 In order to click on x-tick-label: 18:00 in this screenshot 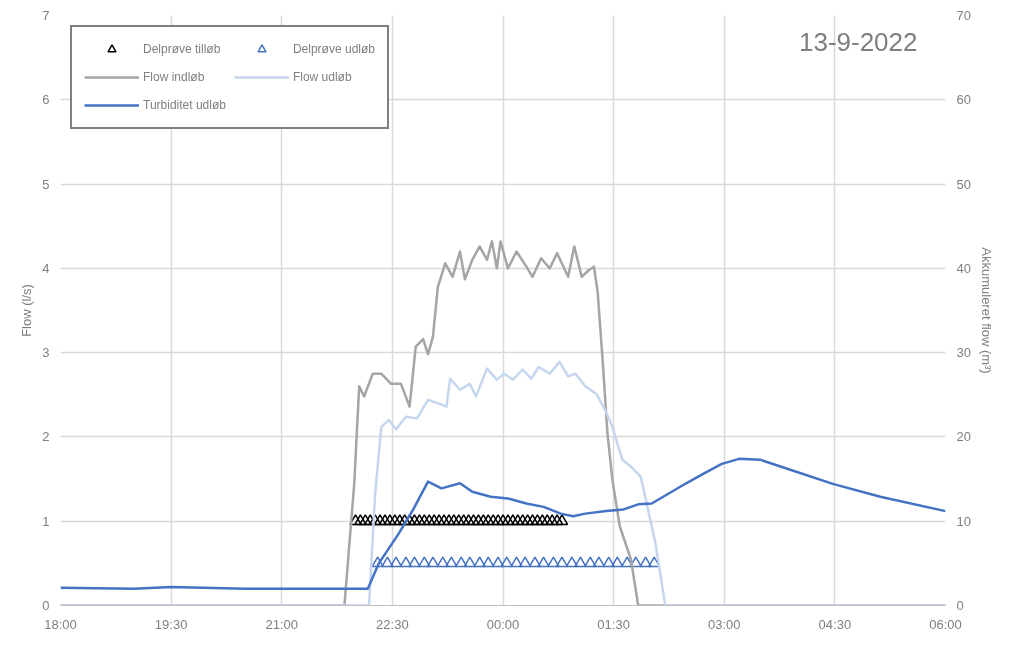, I will do `click(60, 624)`.